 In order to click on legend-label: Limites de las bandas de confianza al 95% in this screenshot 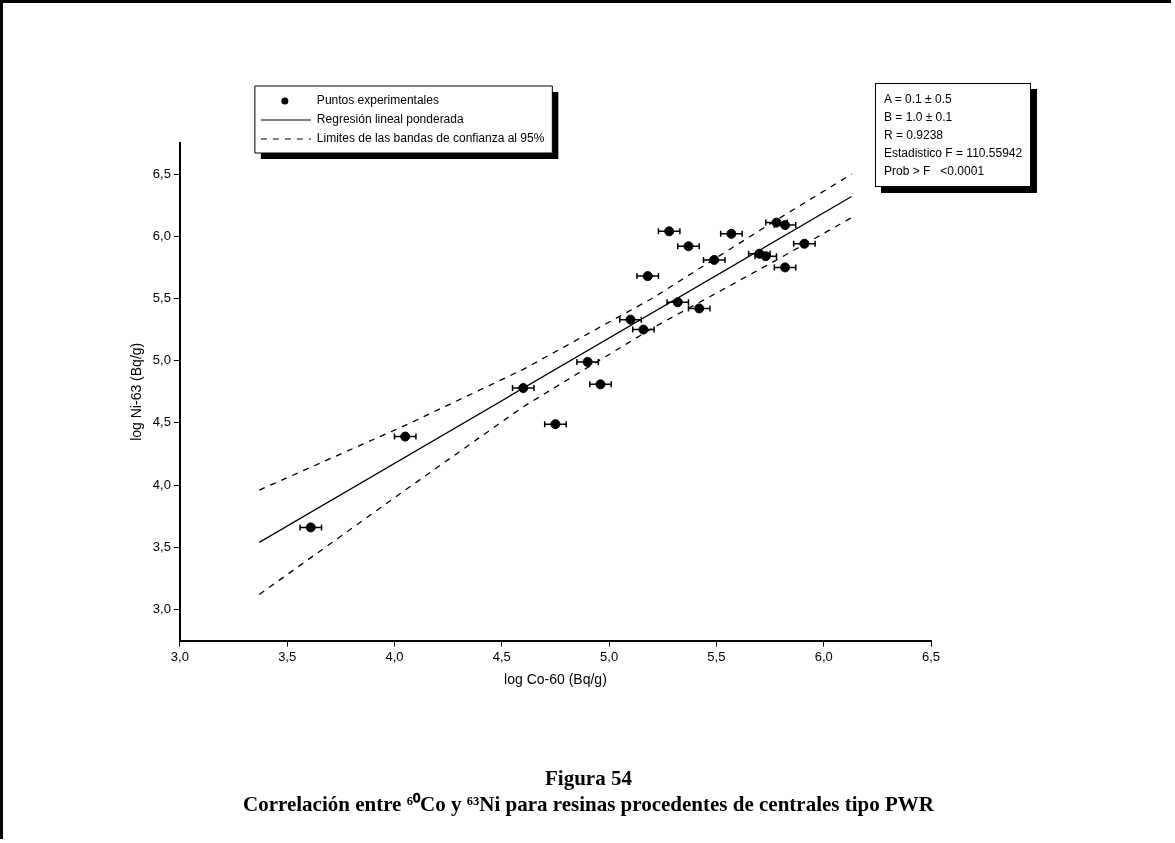, I will do `click(430, 138)`.